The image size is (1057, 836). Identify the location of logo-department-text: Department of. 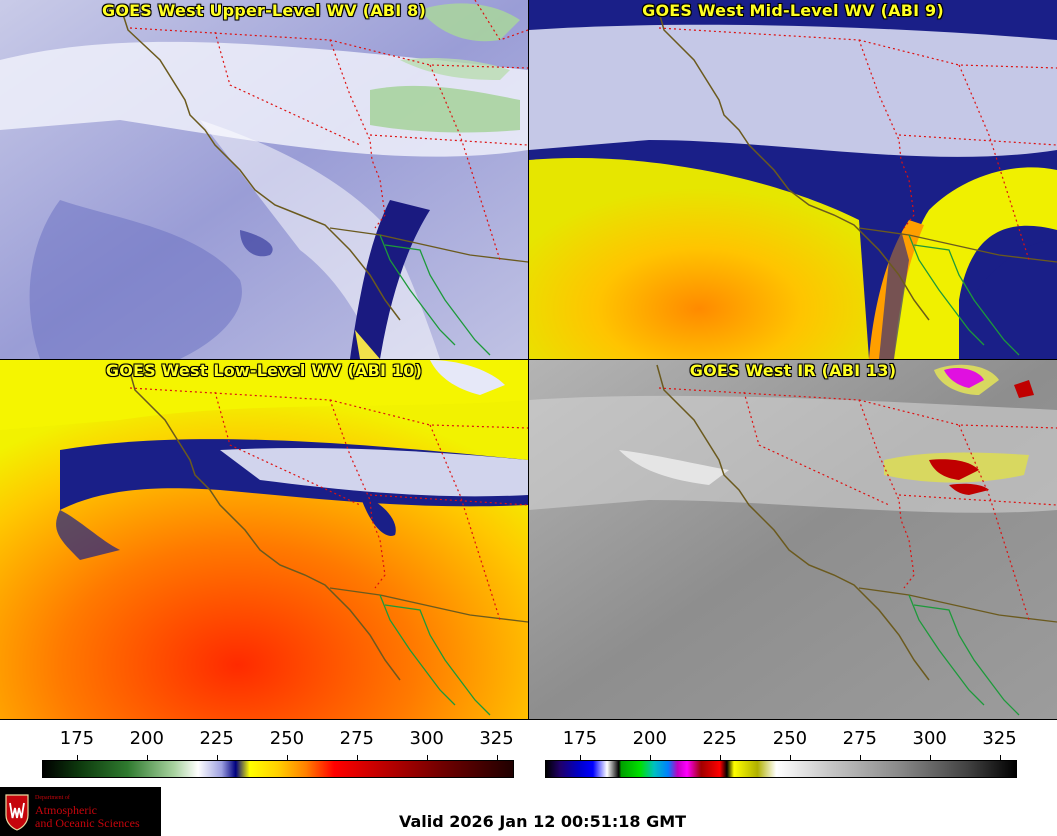
(52, 798).